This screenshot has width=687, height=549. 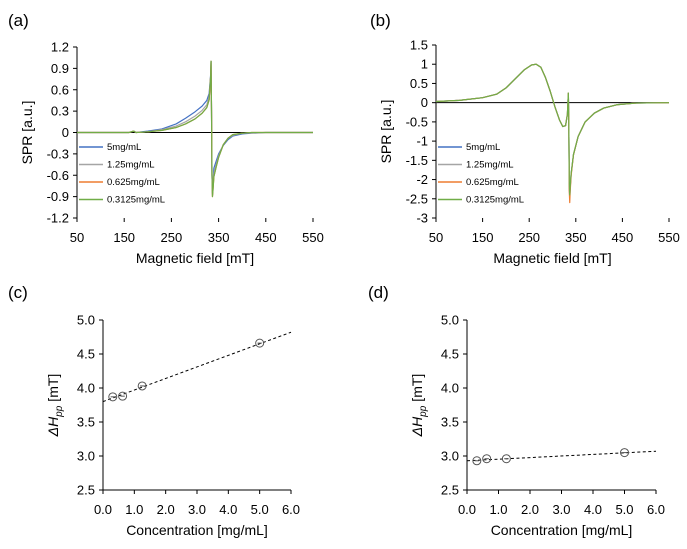 What do you see at coordinates (417, 160) in the screenshot?
I see `y-tick-label: -1.5` at bounding box center [417, 160].